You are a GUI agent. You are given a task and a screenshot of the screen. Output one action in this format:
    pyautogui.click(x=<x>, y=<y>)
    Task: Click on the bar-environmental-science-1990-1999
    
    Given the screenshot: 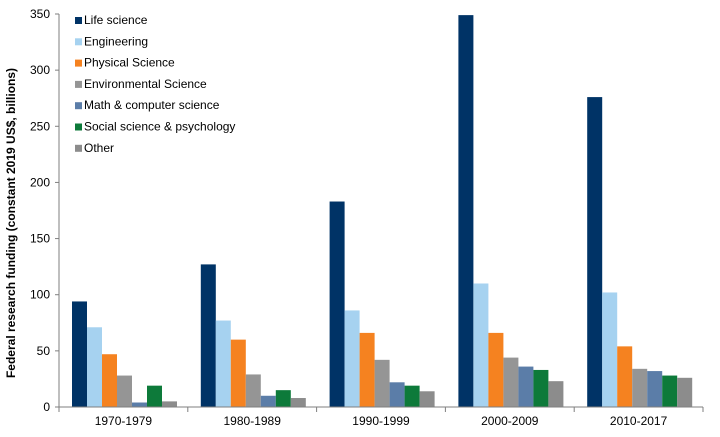 What is the action you would take?
    pyautogui.click(x=382, y=383)
    